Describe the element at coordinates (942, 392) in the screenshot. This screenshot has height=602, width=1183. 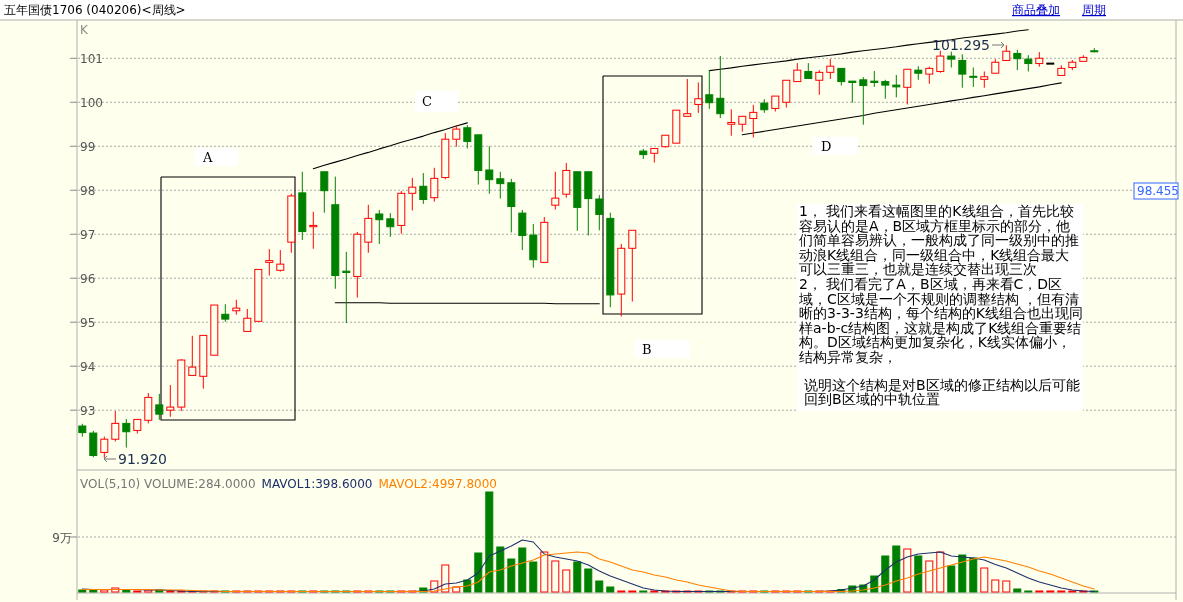
I see `annotation: 说明这个结构是对B区域的修正结构以后可能回到B区域的中轨位置` at that location.